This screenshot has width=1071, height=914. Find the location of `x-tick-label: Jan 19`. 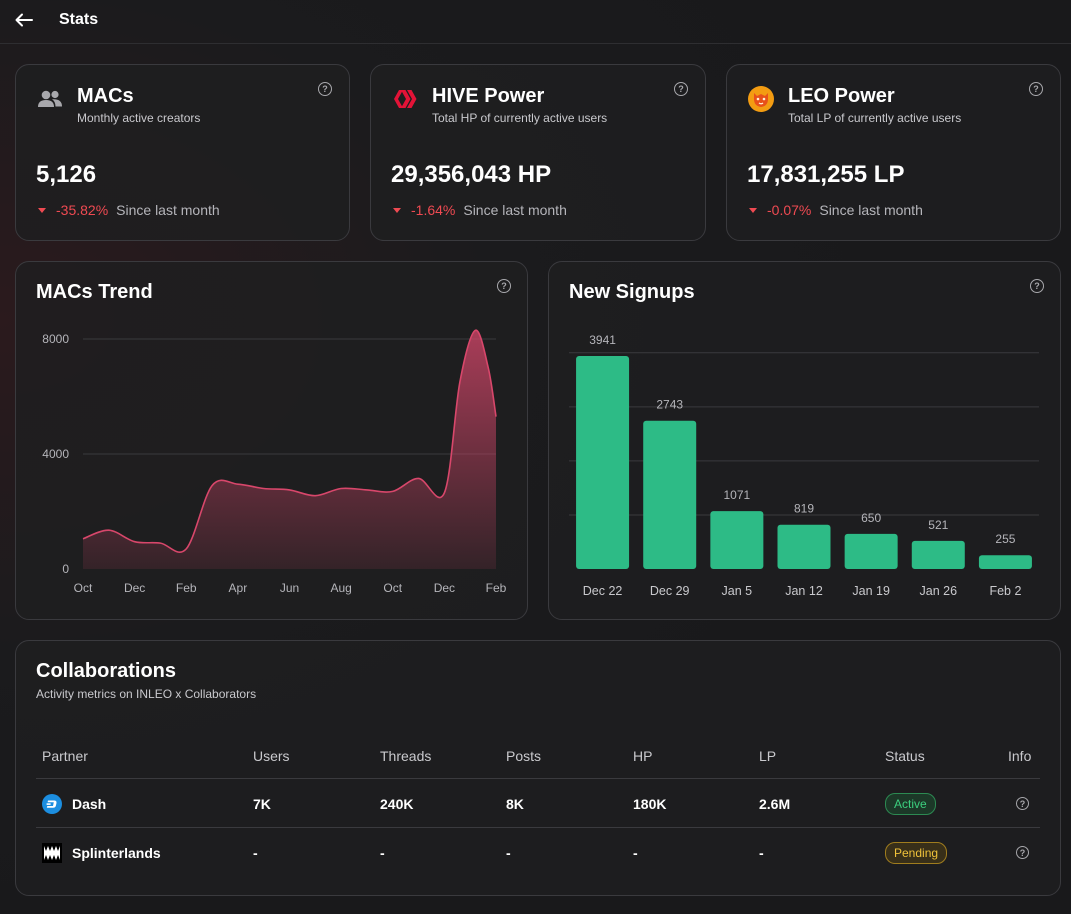

x-tick-label: Jan 19 is located at coordinates (871, 591).